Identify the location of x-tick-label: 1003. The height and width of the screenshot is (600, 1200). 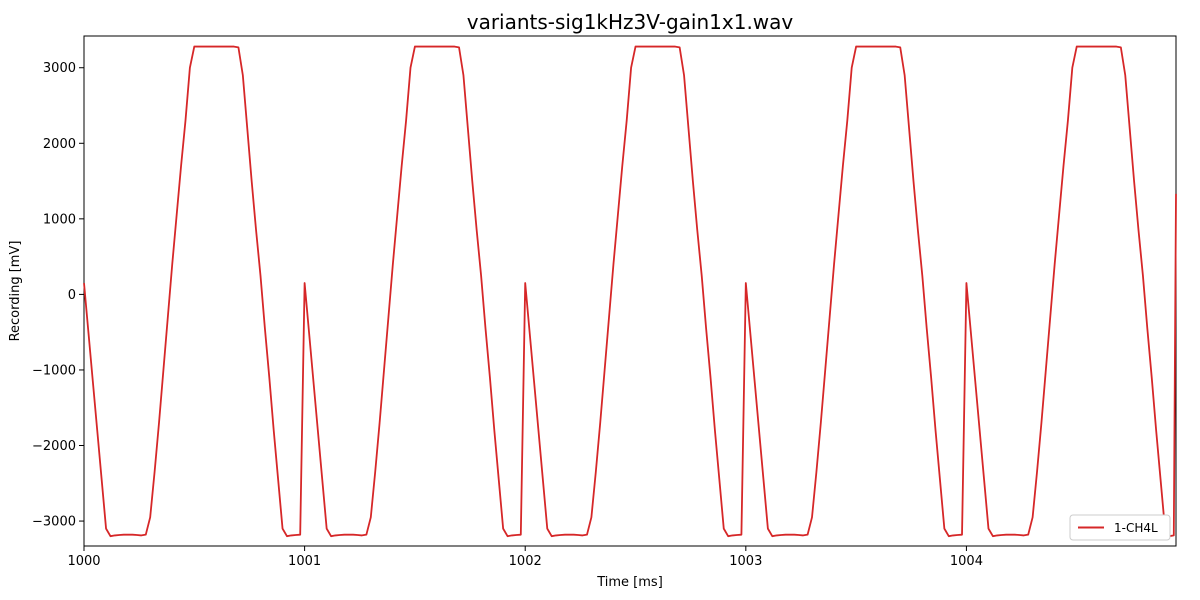
(745, 561).